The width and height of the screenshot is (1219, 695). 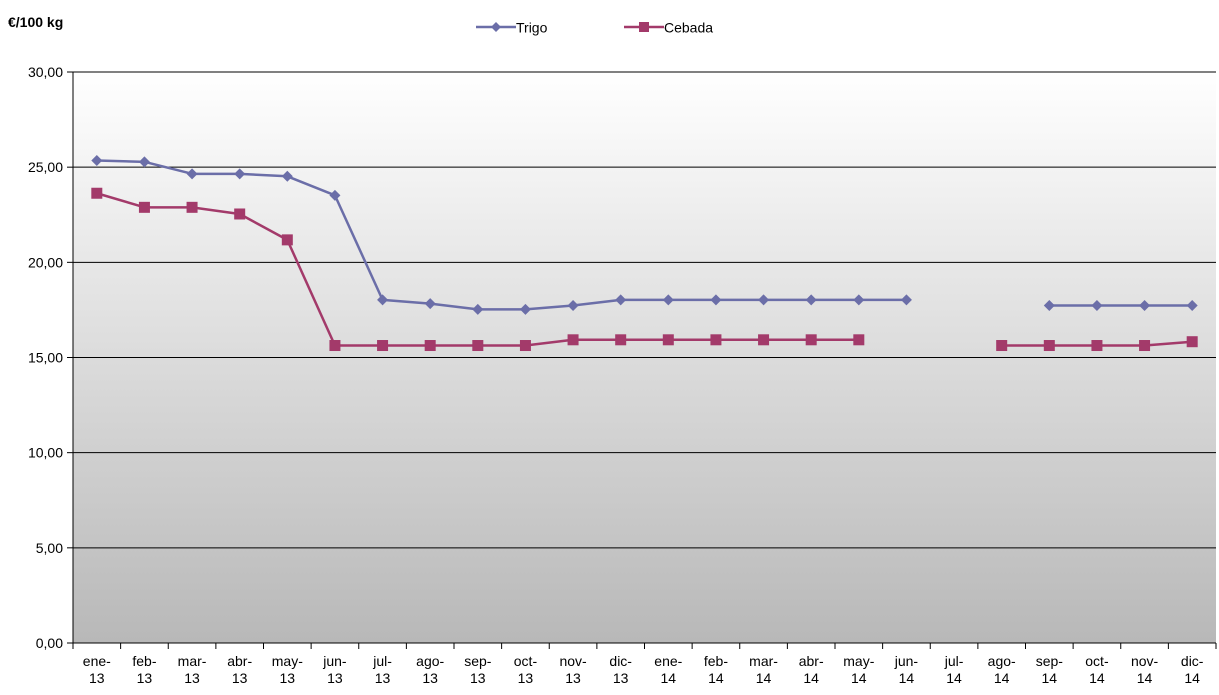 I want to click on x-tick-label: feb-13, so click(x=144, y=669).